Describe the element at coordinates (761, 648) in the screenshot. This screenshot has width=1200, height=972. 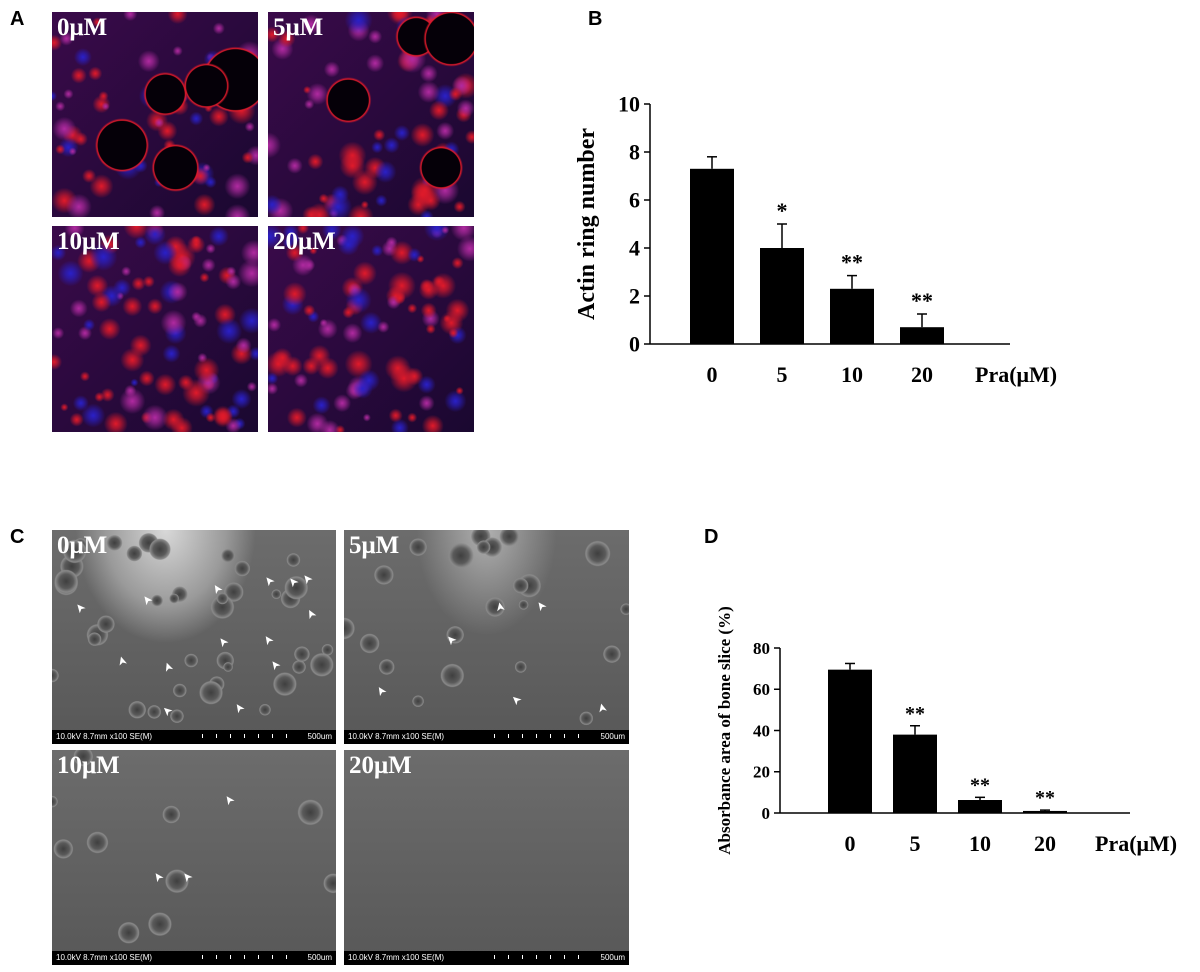
I see `y-tick-label: 80` at that location.